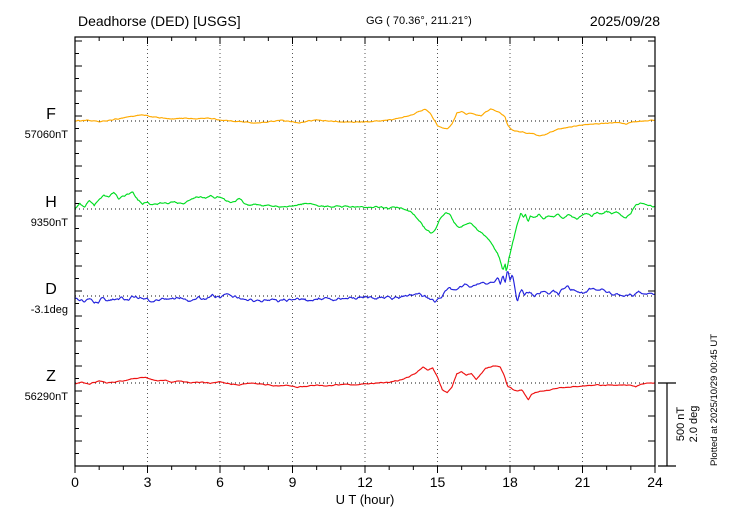  Describe the element at coordinates (50, 223) in the screenshot. I see `trace-value-H: 9350nT` at that location.